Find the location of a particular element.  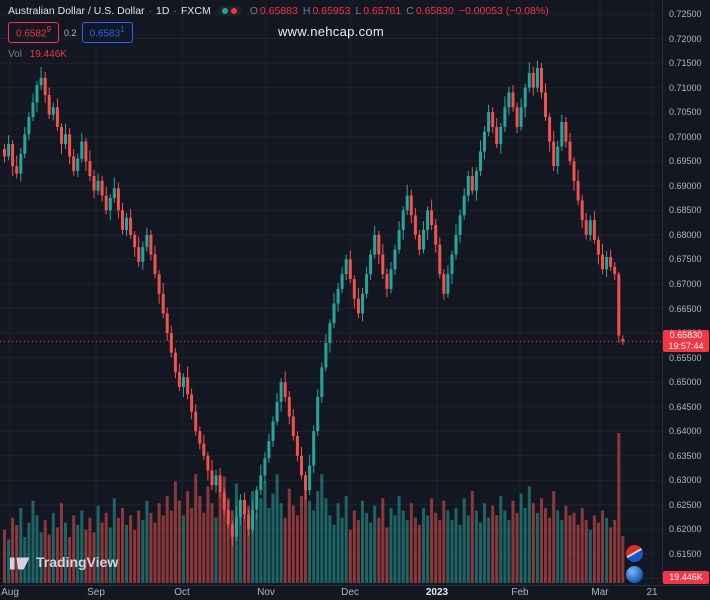

sell-button: 0.65829 is located at coordinates (34, 33).